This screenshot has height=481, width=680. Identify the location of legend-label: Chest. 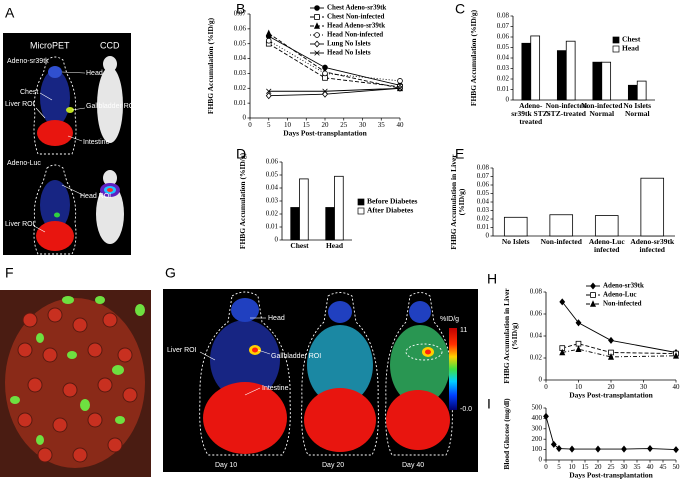
(631, 39).